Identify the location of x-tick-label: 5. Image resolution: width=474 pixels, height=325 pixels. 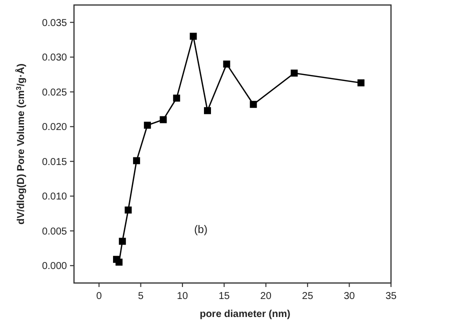
(141, 296).